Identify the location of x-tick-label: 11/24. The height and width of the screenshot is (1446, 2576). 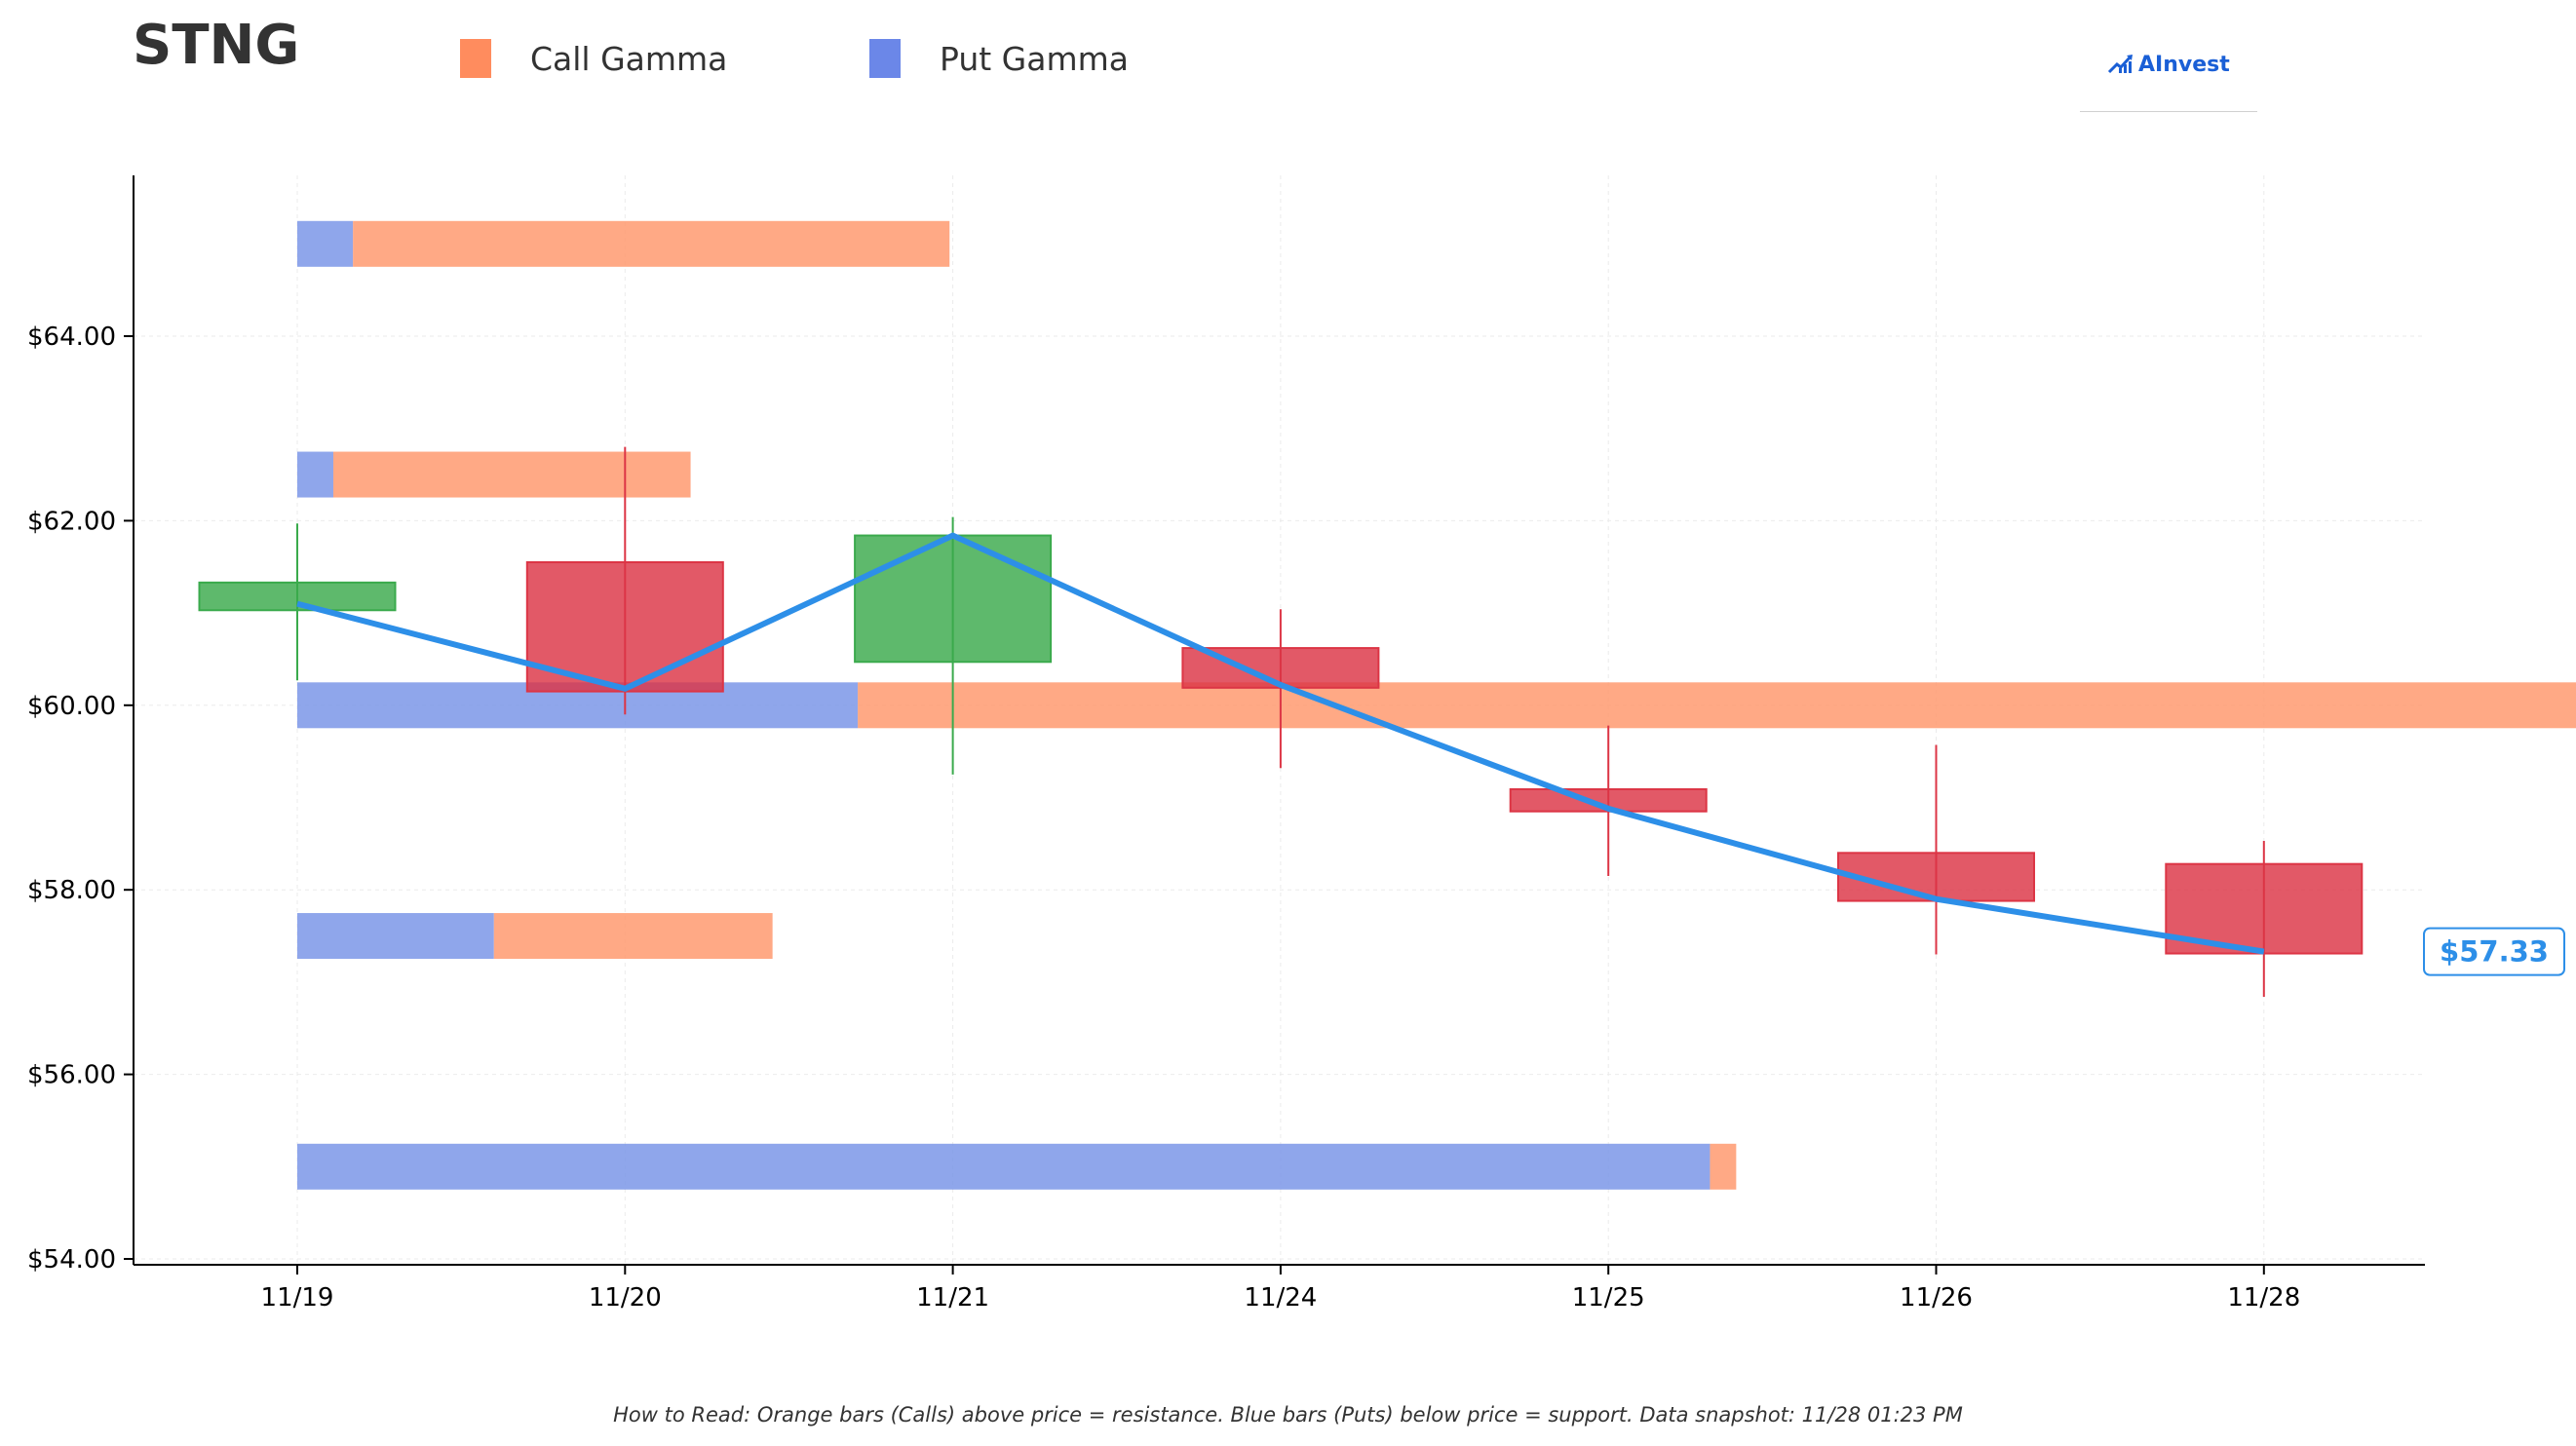
(1280, 1298).